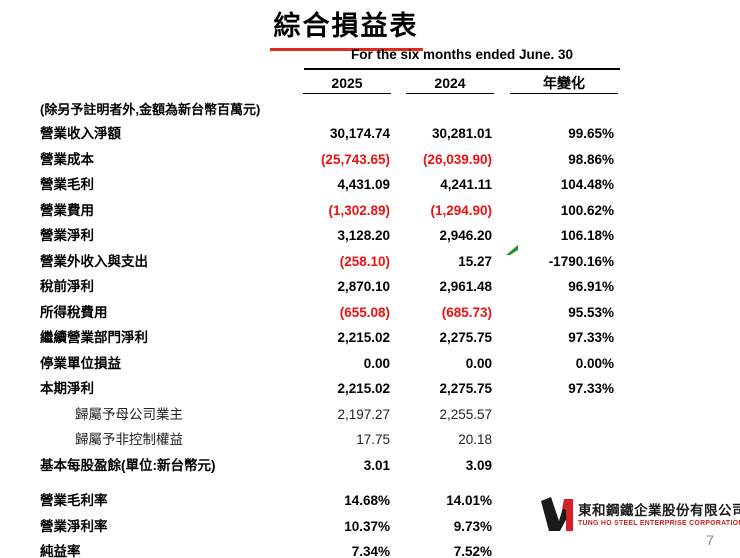 The image size is (740, 558). I want to click on green-annotation-marker, so click(512, 249).